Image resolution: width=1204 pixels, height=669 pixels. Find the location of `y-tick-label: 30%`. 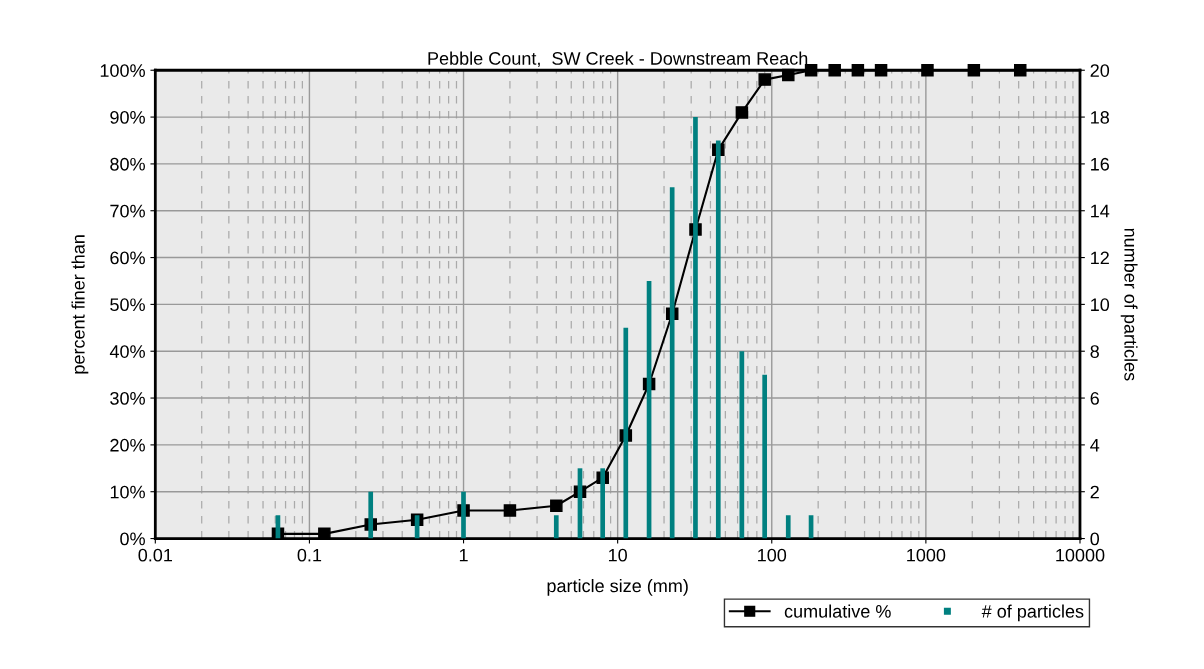

y-tick-label: 30% is located at coordinates (127, 398).